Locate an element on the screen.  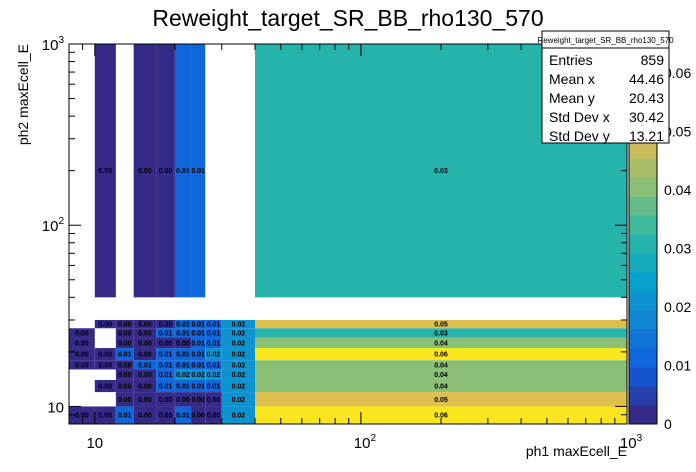
palette-tick-label: 0.01 is located at coordinates (677, 366).